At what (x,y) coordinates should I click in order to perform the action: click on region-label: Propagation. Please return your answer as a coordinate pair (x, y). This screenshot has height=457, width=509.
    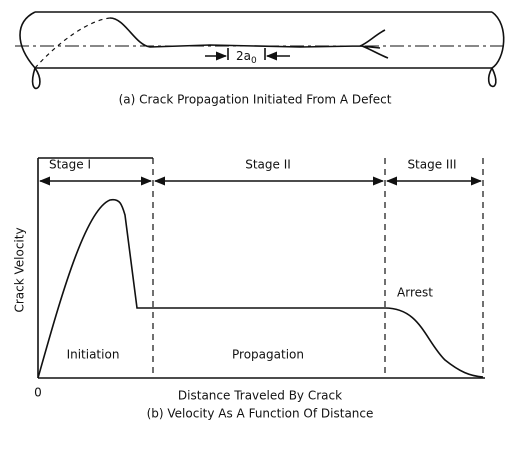
    Looking at the image, I should click on (268, 355).